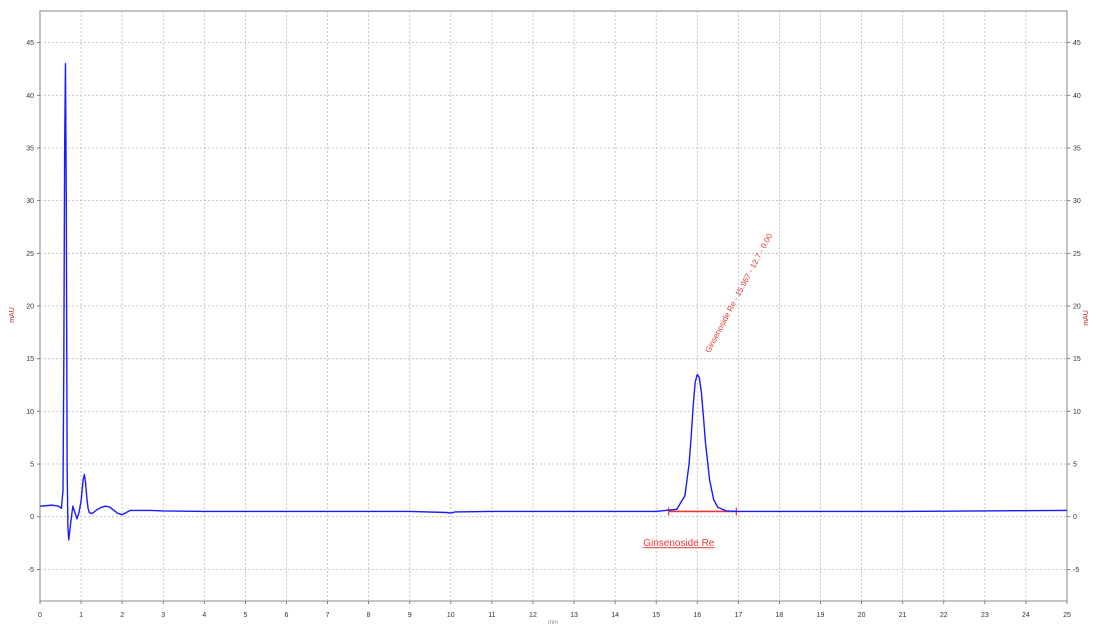 This screenshot has width=1097, height=630. Describe the element at coordinates (1077, 359) in the screenshot. I see `y-tick-label-right: 15` at that location.